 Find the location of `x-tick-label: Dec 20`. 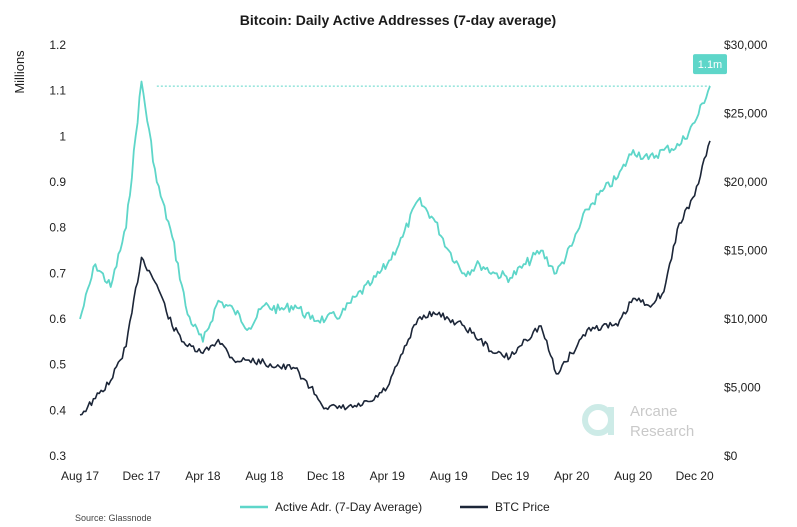

x-tick-label: Dec 20 is located at coordinates (695, 476).